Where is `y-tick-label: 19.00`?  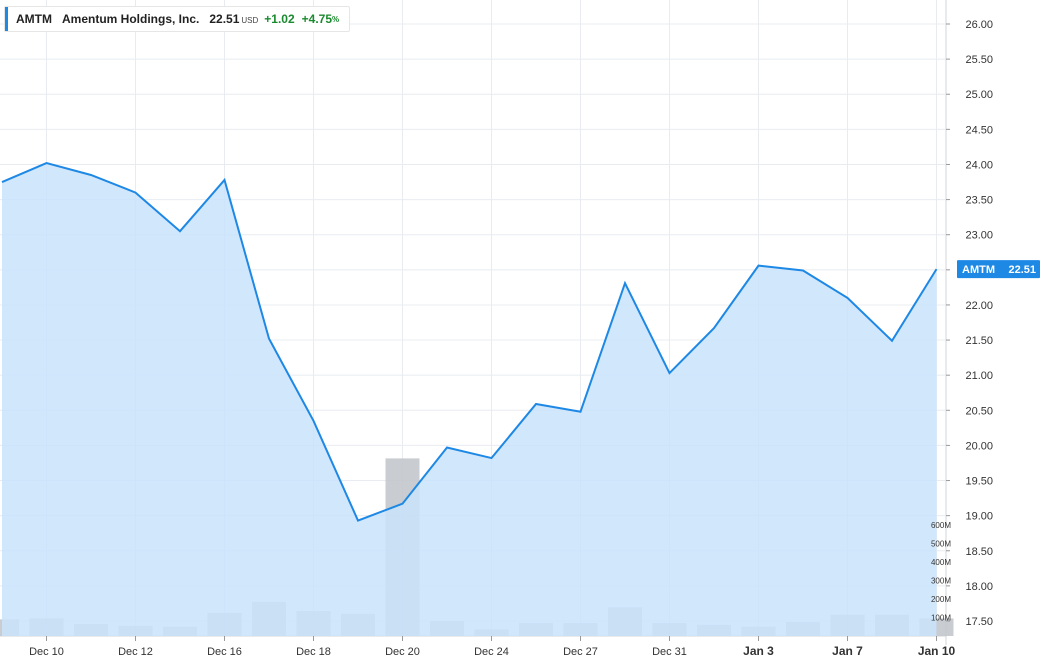 y-tick-label: 19.00 is located at coordinates (979, 517).